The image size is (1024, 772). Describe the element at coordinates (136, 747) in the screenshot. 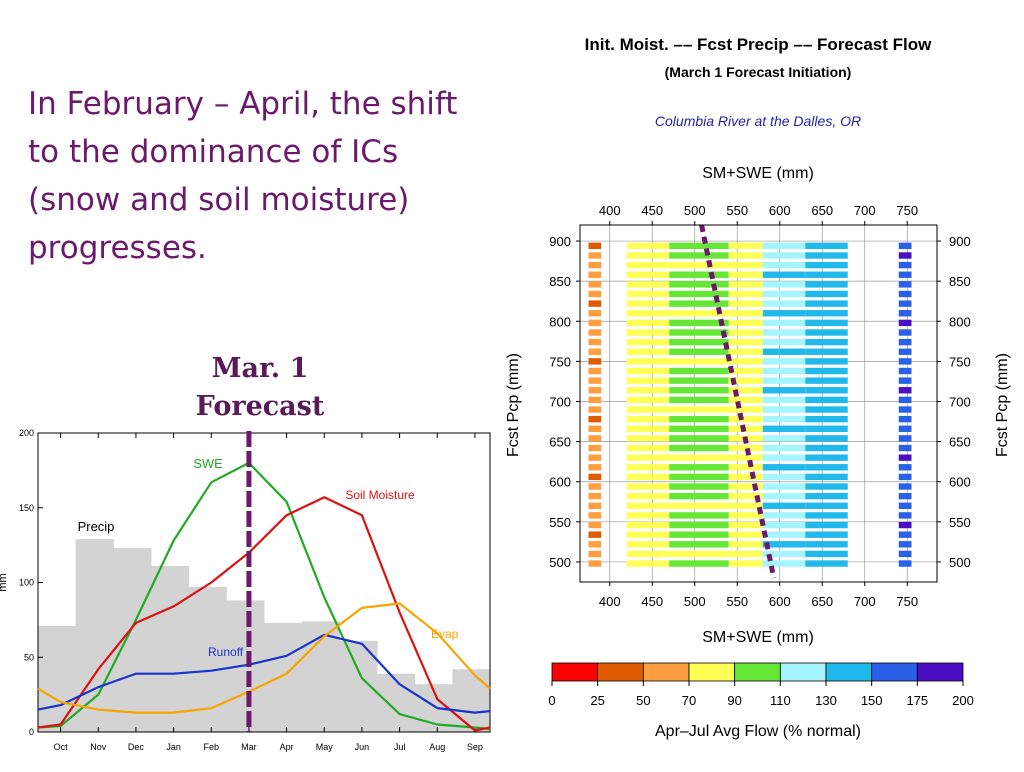

I see `x-tick-label: Dec` at that location.